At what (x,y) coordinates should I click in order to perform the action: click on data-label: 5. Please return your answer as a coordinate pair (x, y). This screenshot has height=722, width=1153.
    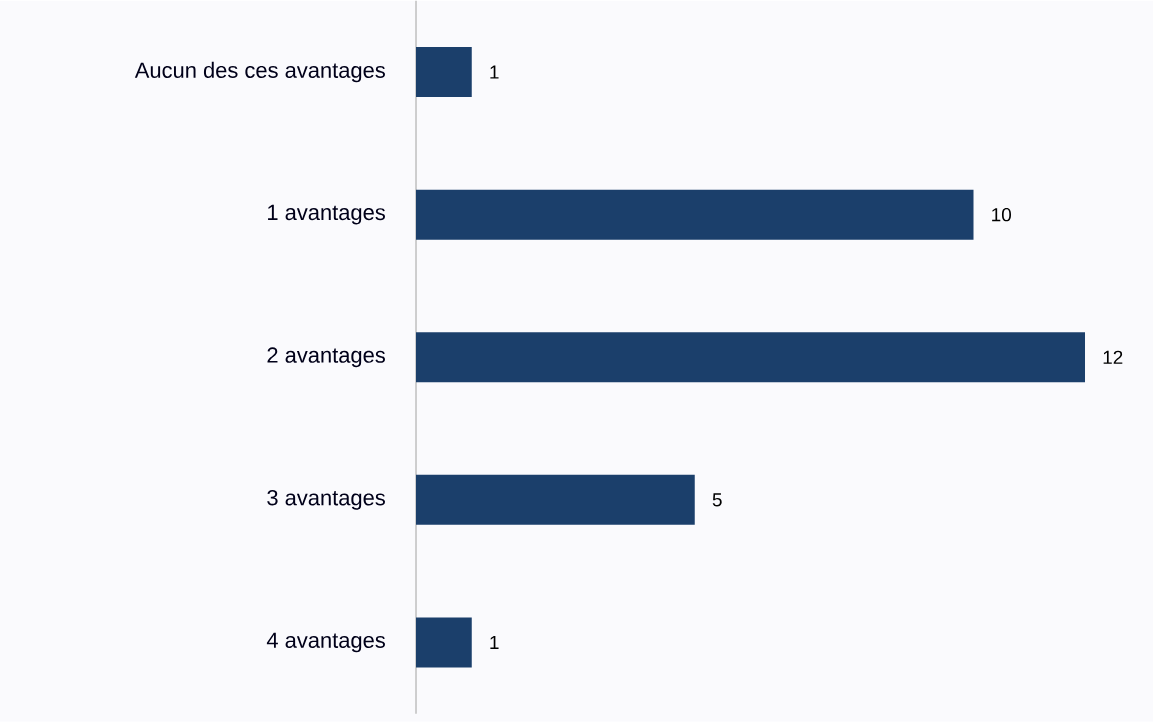
    Looking at the image, I should click on (717, 500).